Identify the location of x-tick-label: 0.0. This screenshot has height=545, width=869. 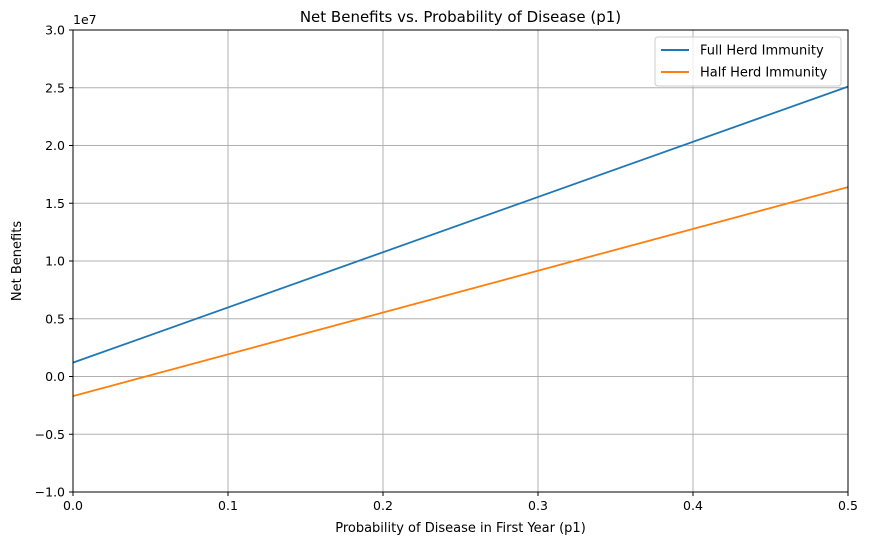
(73, 505).